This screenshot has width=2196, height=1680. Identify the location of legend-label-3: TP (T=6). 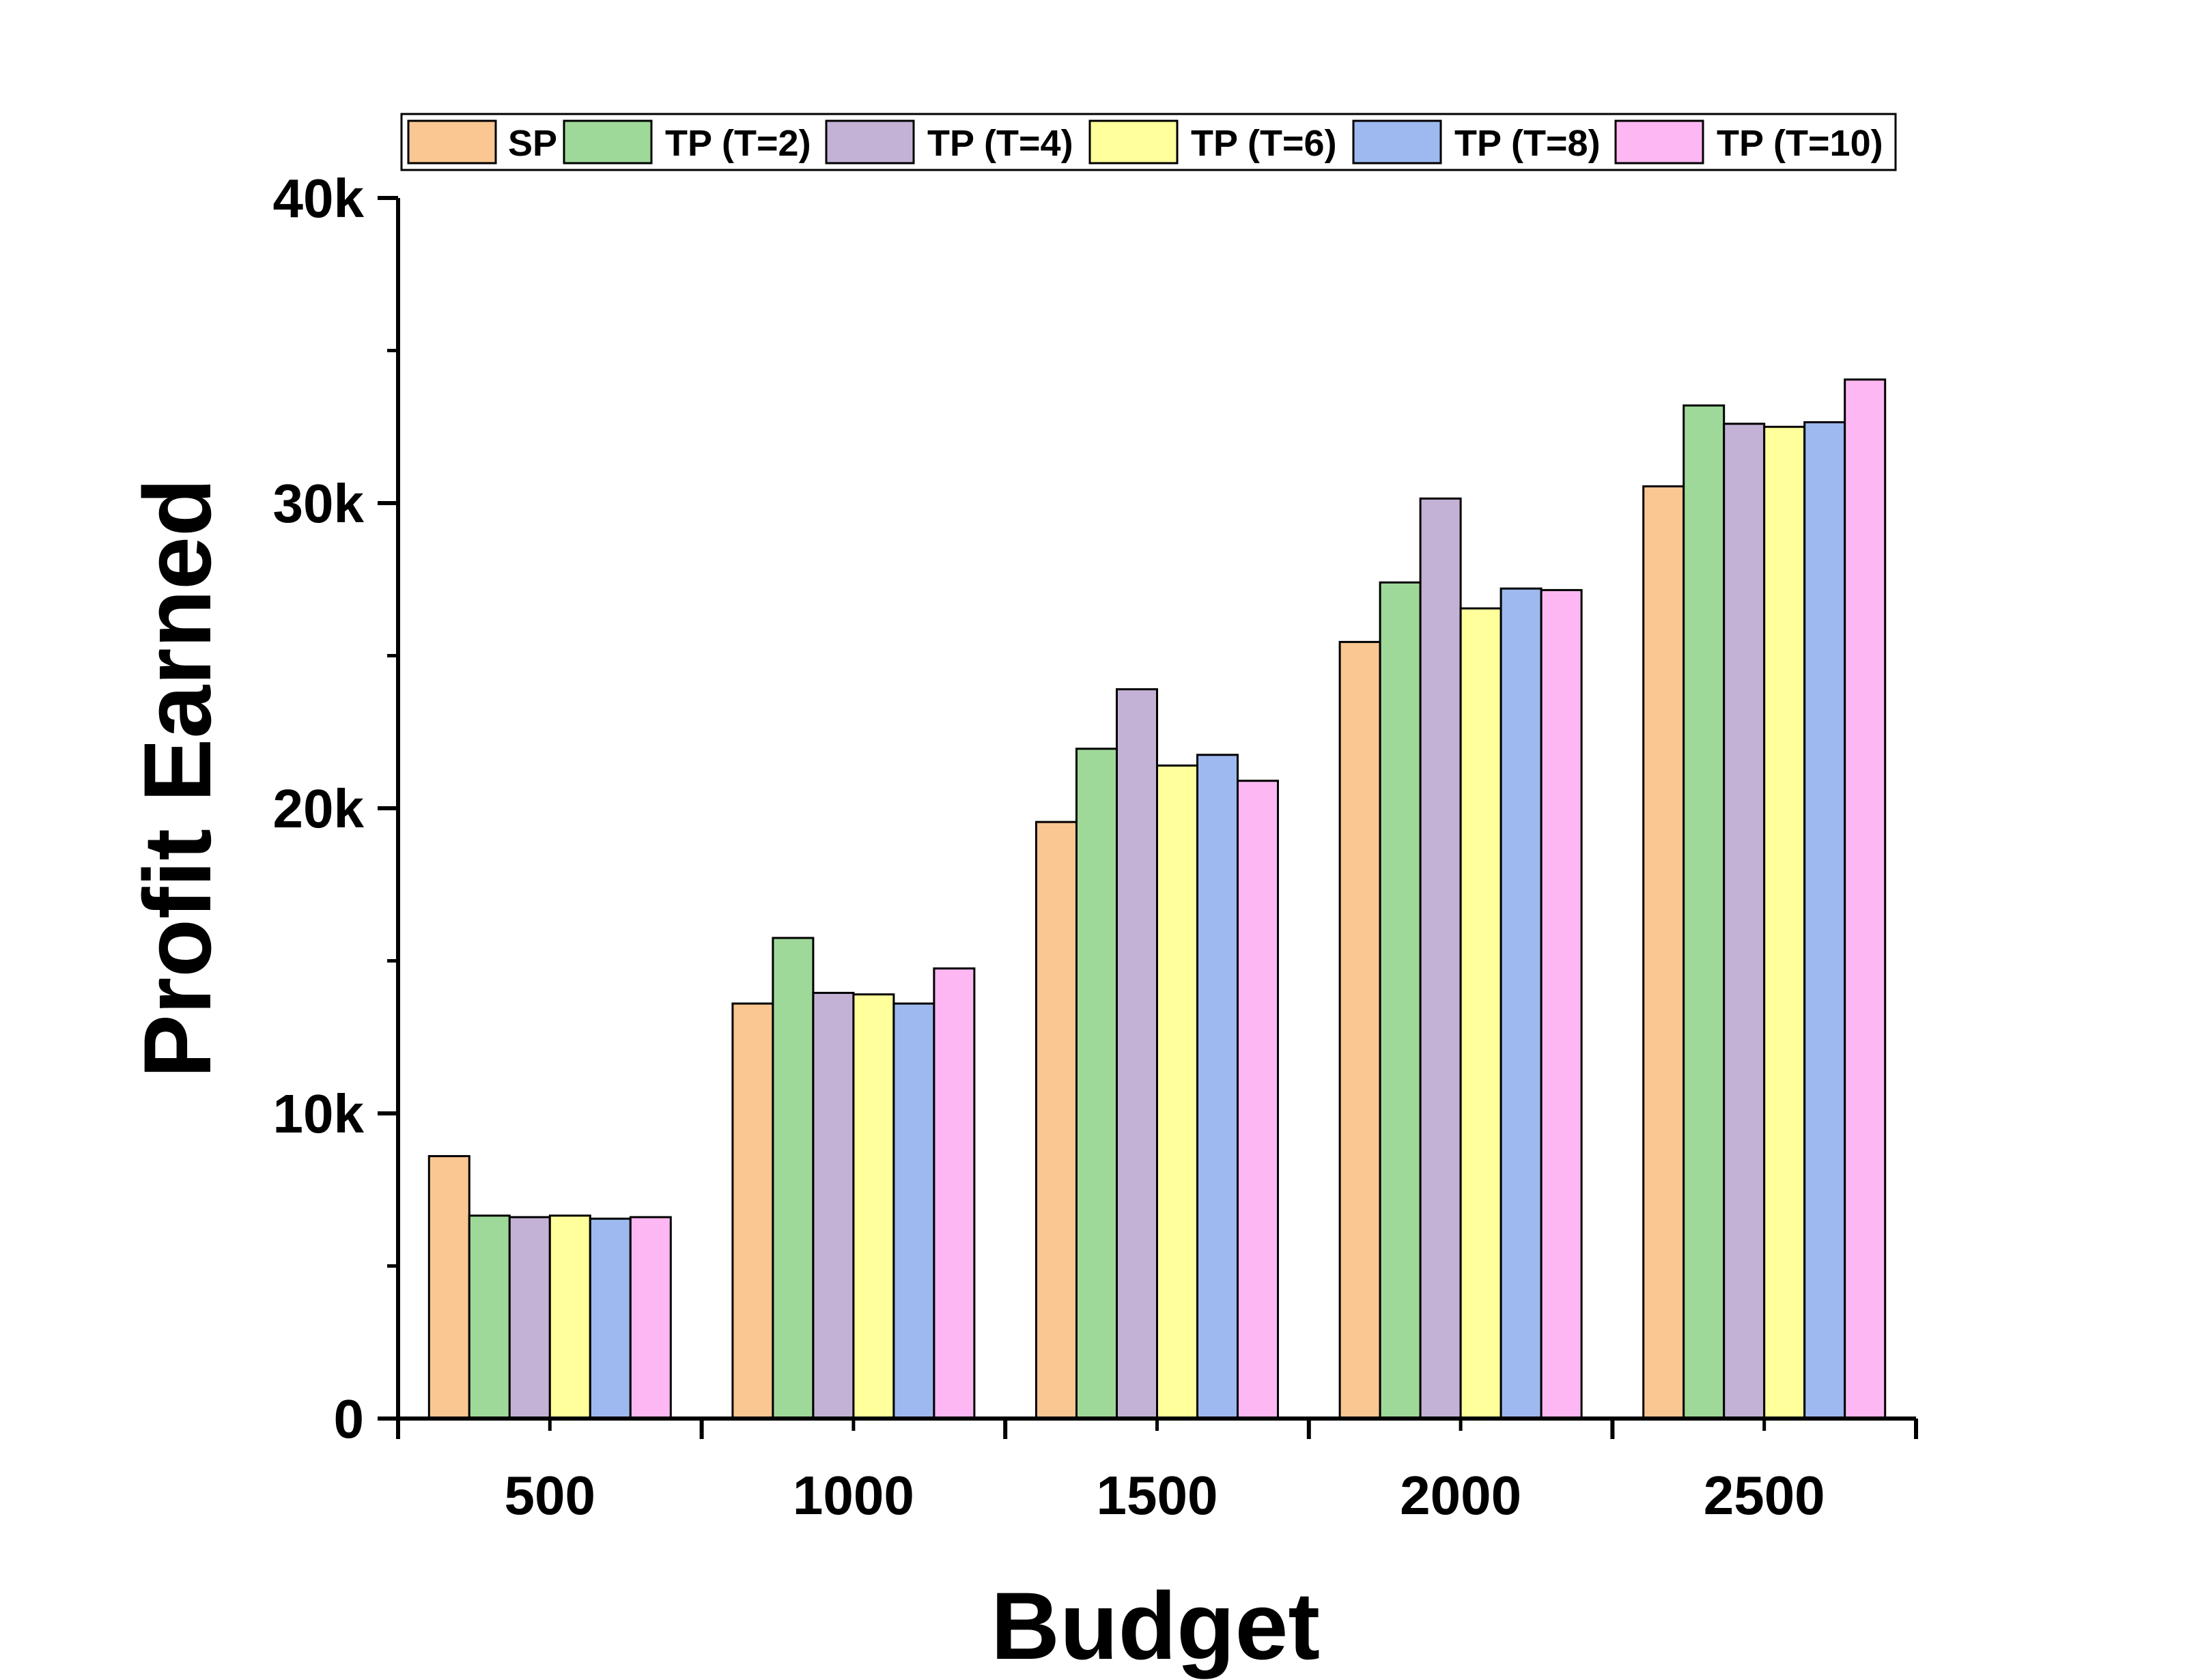
(1264, 143).